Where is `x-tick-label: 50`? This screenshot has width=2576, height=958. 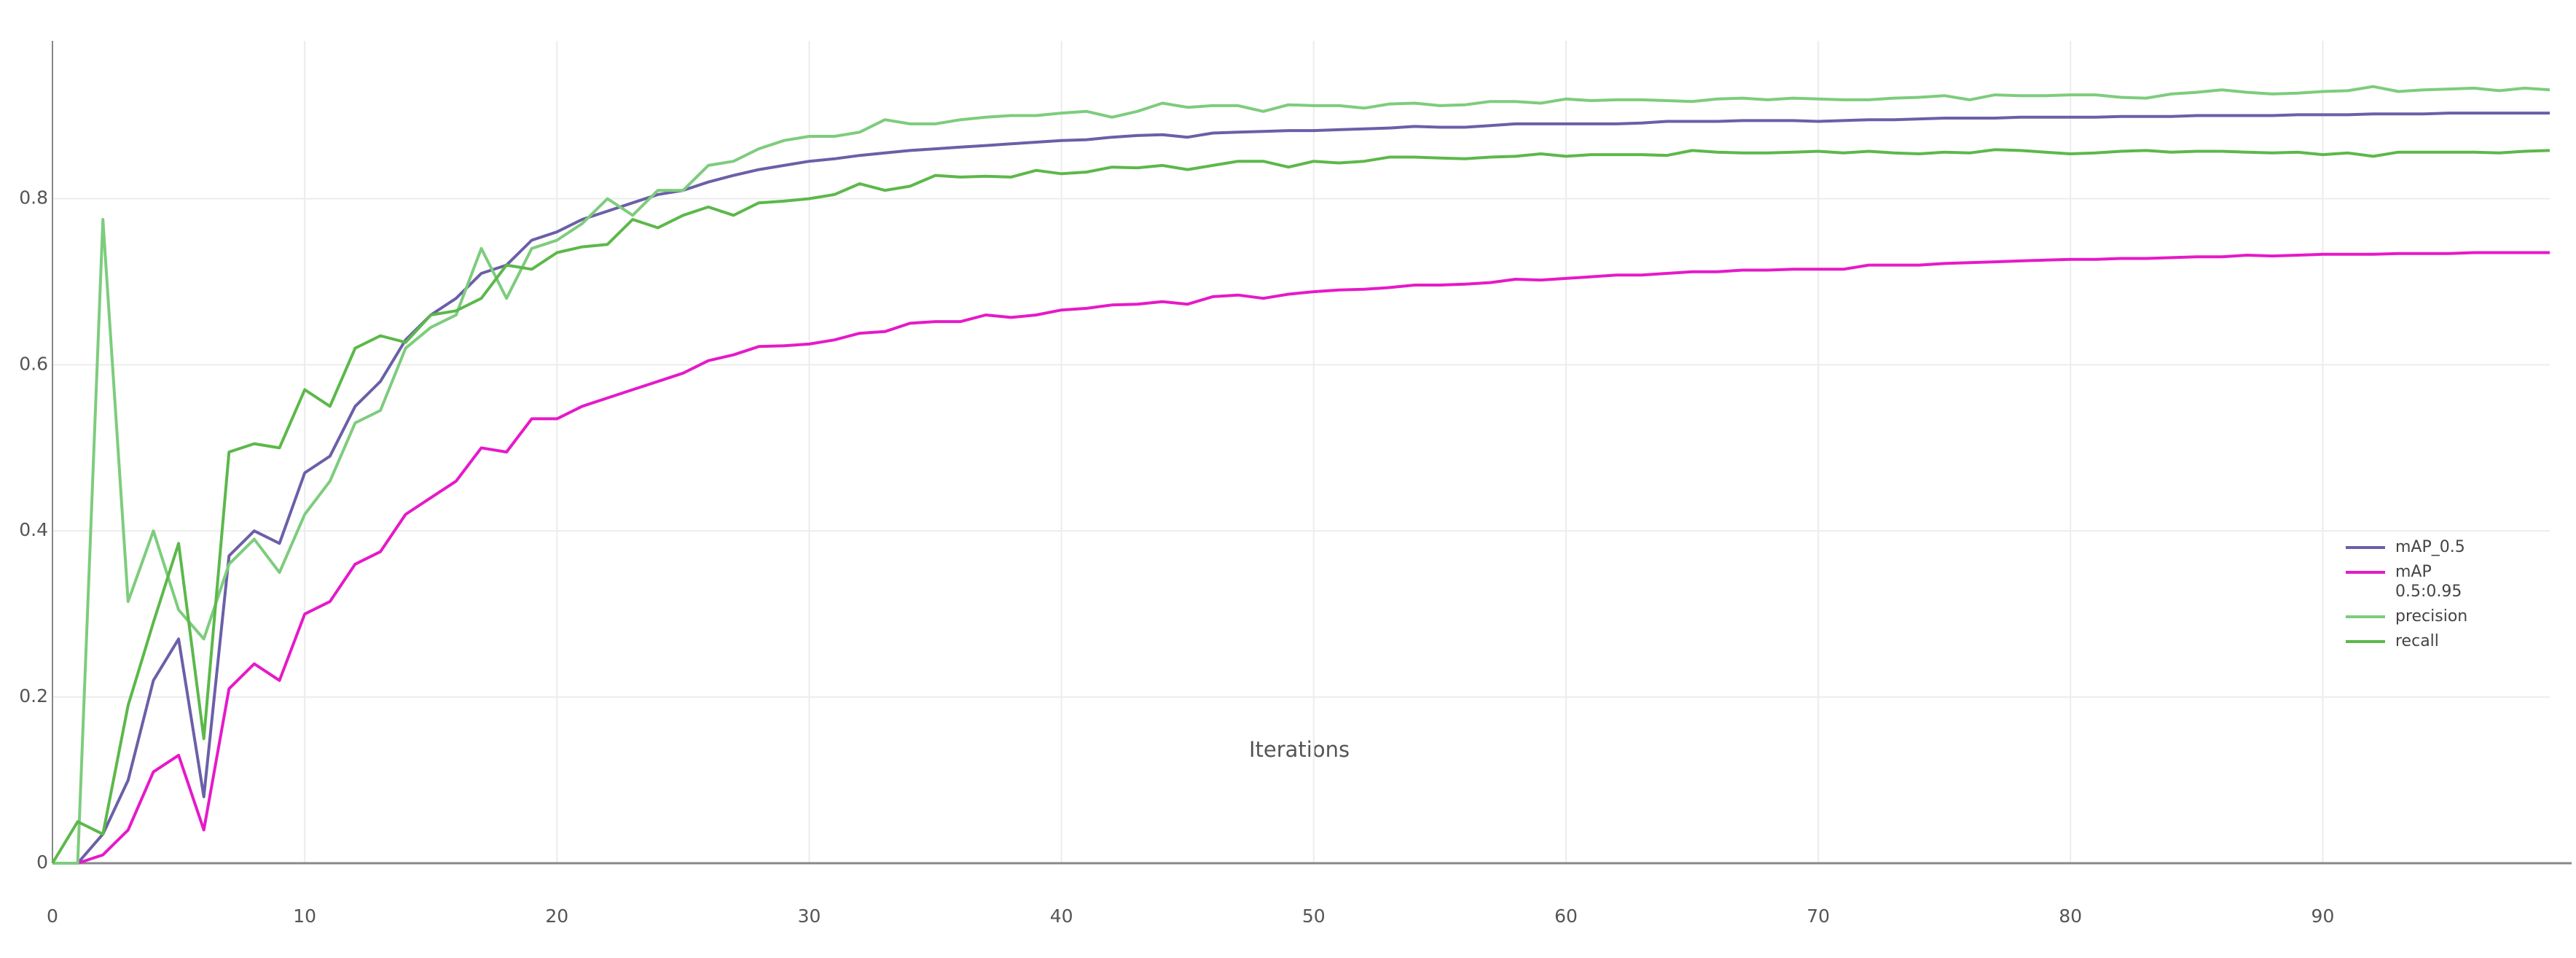
x-tick-label: 50 is located at coordinates (1314, 916).